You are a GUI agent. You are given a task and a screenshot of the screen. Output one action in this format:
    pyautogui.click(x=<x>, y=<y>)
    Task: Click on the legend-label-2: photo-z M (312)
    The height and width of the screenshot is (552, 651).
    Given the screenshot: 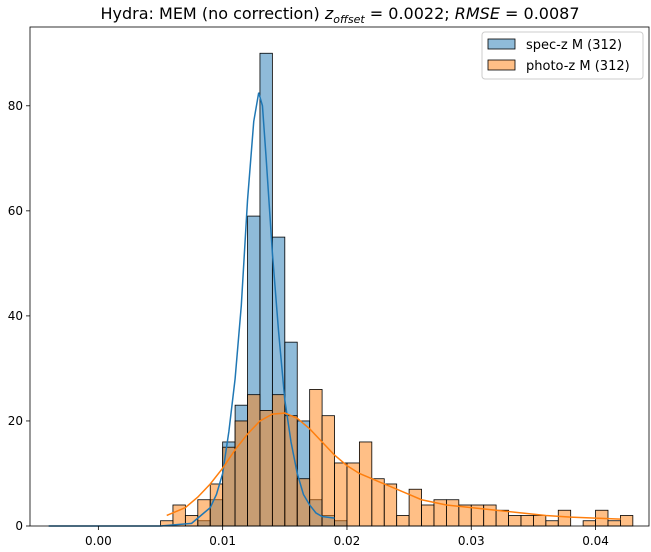 What is the action you would take?
    pyautogui.click(x=578, y=66)
    